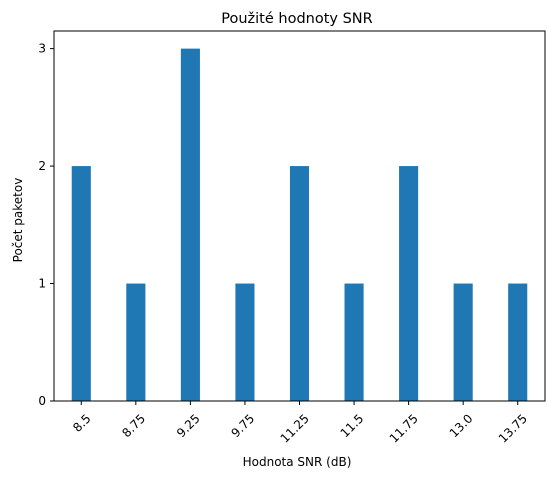  What do you see at coordinates (42, 166) in the screenshot?
I see `y-tick-label: 2` at bounding box center [42, 166].